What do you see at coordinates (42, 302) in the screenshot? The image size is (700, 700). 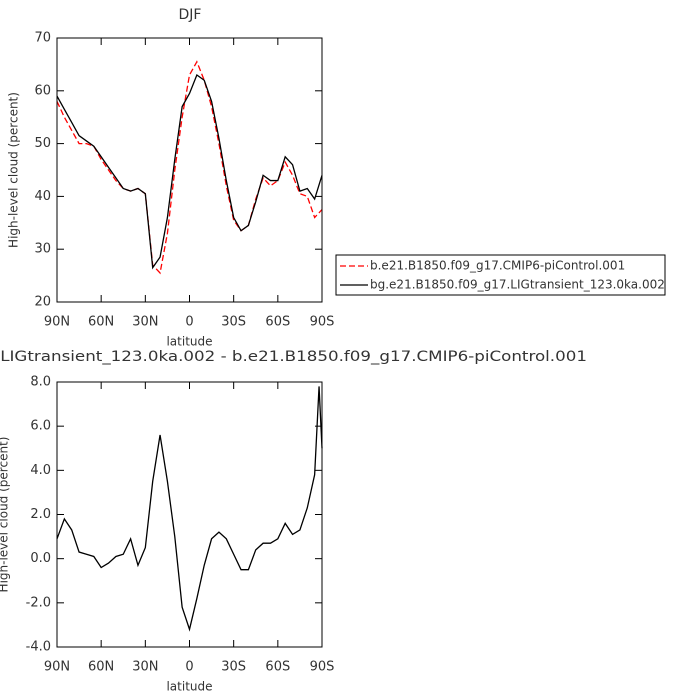 I see `y-tick-label: 20` at bounding box center [42, 302].